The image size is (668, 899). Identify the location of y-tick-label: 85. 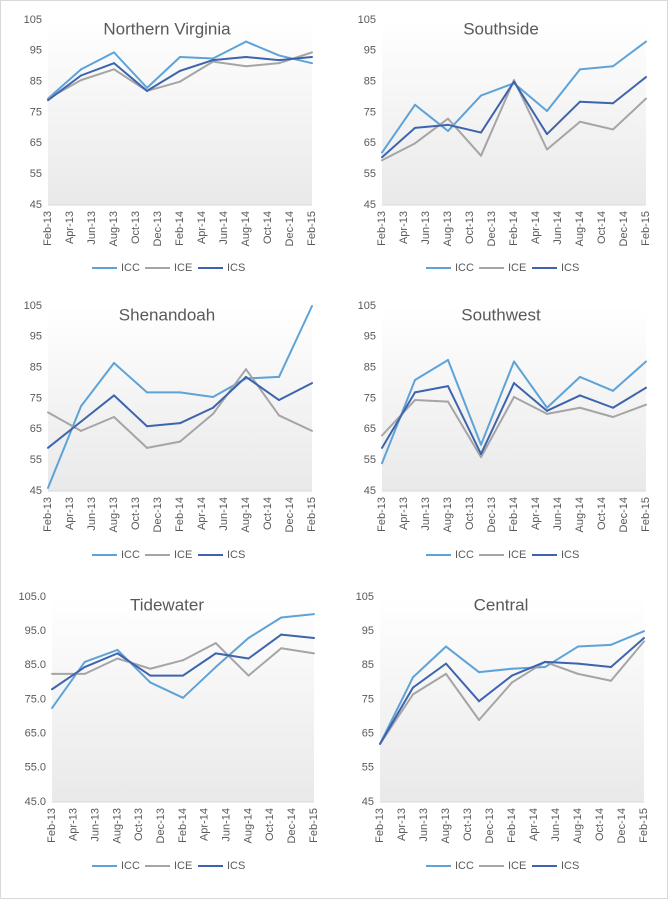
(36, 82).